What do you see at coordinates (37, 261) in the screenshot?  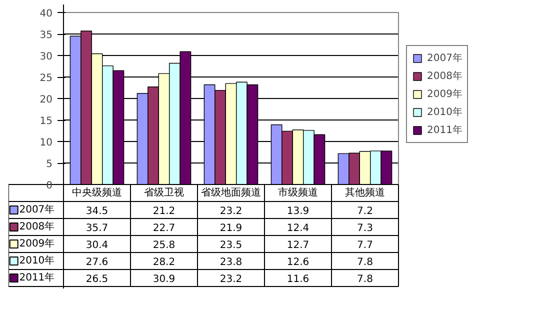 I see `text: 2010年` at bounding box center [37, 261].